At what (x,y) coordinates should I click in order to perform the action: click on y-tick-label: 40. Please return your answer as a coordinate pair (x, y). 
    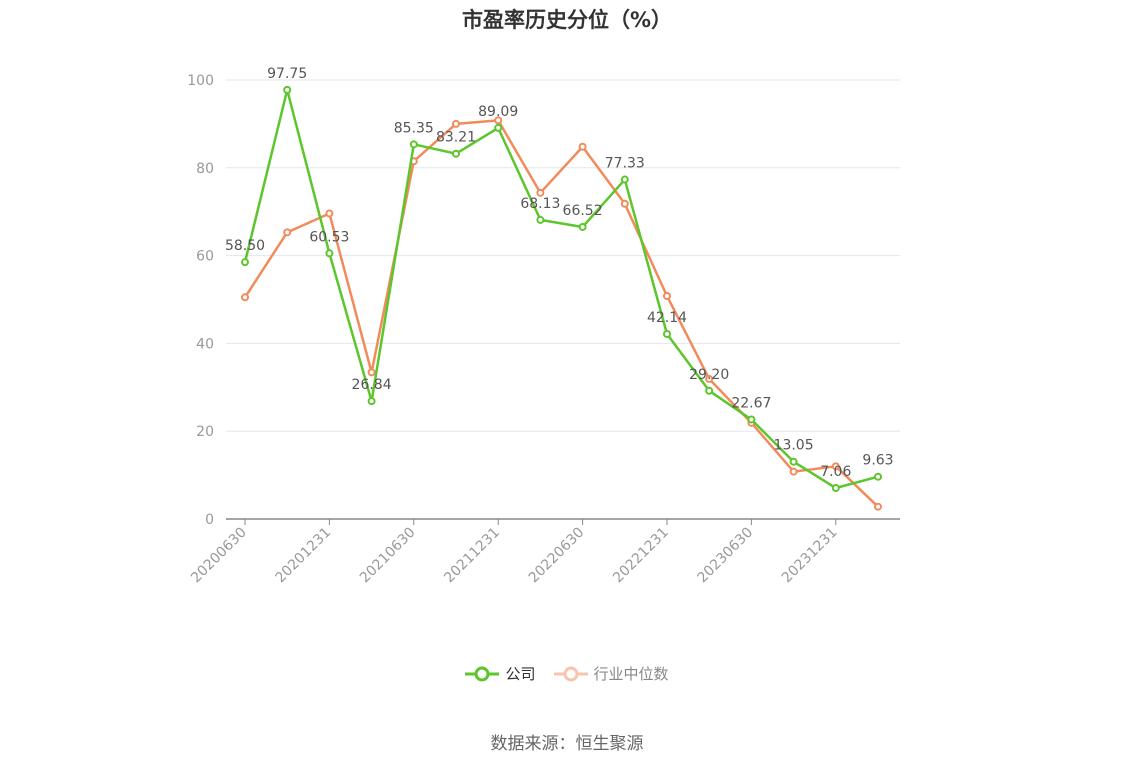
    Looking at the image, I should click on (205, 344).